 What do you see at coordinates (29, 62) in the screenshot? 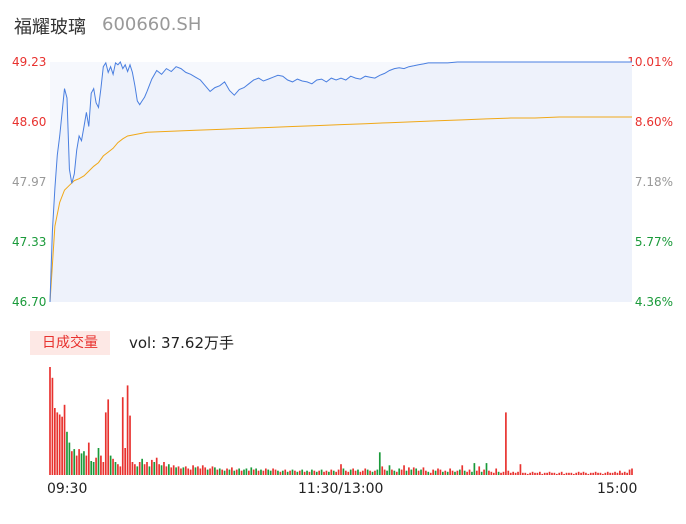
I see `y-left-tick: 49.23` at bounding box center [29, 62].